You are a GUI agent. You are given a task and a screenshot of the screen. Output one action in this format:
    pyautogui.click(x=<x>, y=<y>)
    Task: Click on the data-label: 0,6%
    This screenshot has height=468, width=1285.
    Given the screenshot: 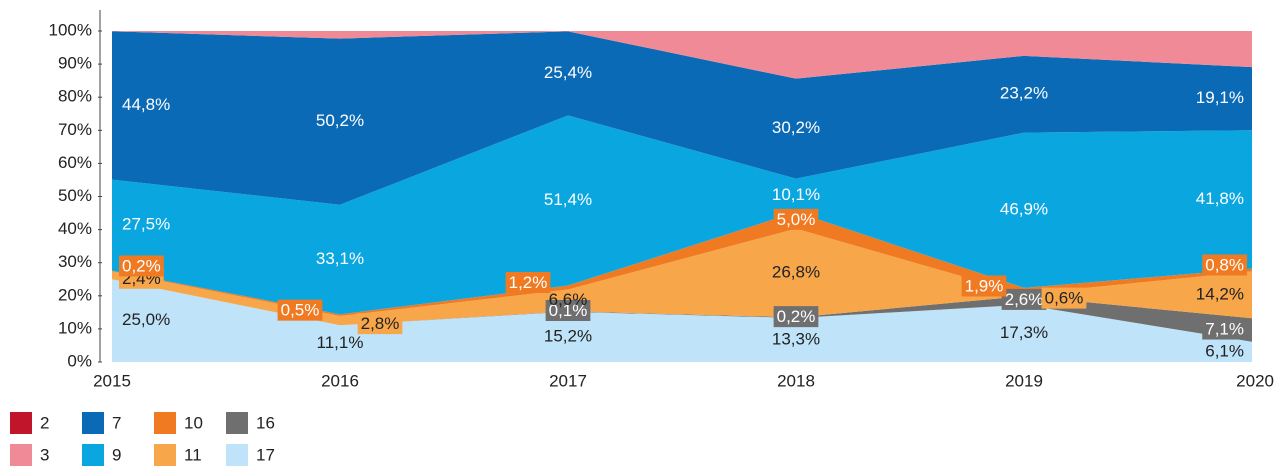 What is the action you would take?
    pyautogui.click(x=1064, y=298)
    